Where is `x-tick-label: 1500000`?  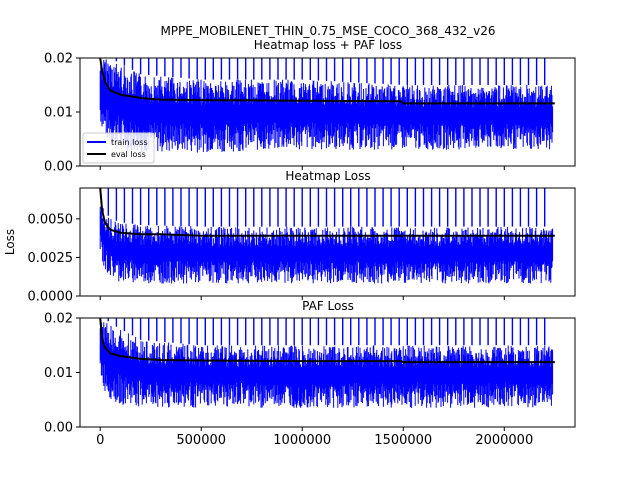 x-tick-label: 1500000 is located at coordinates (403, 440).